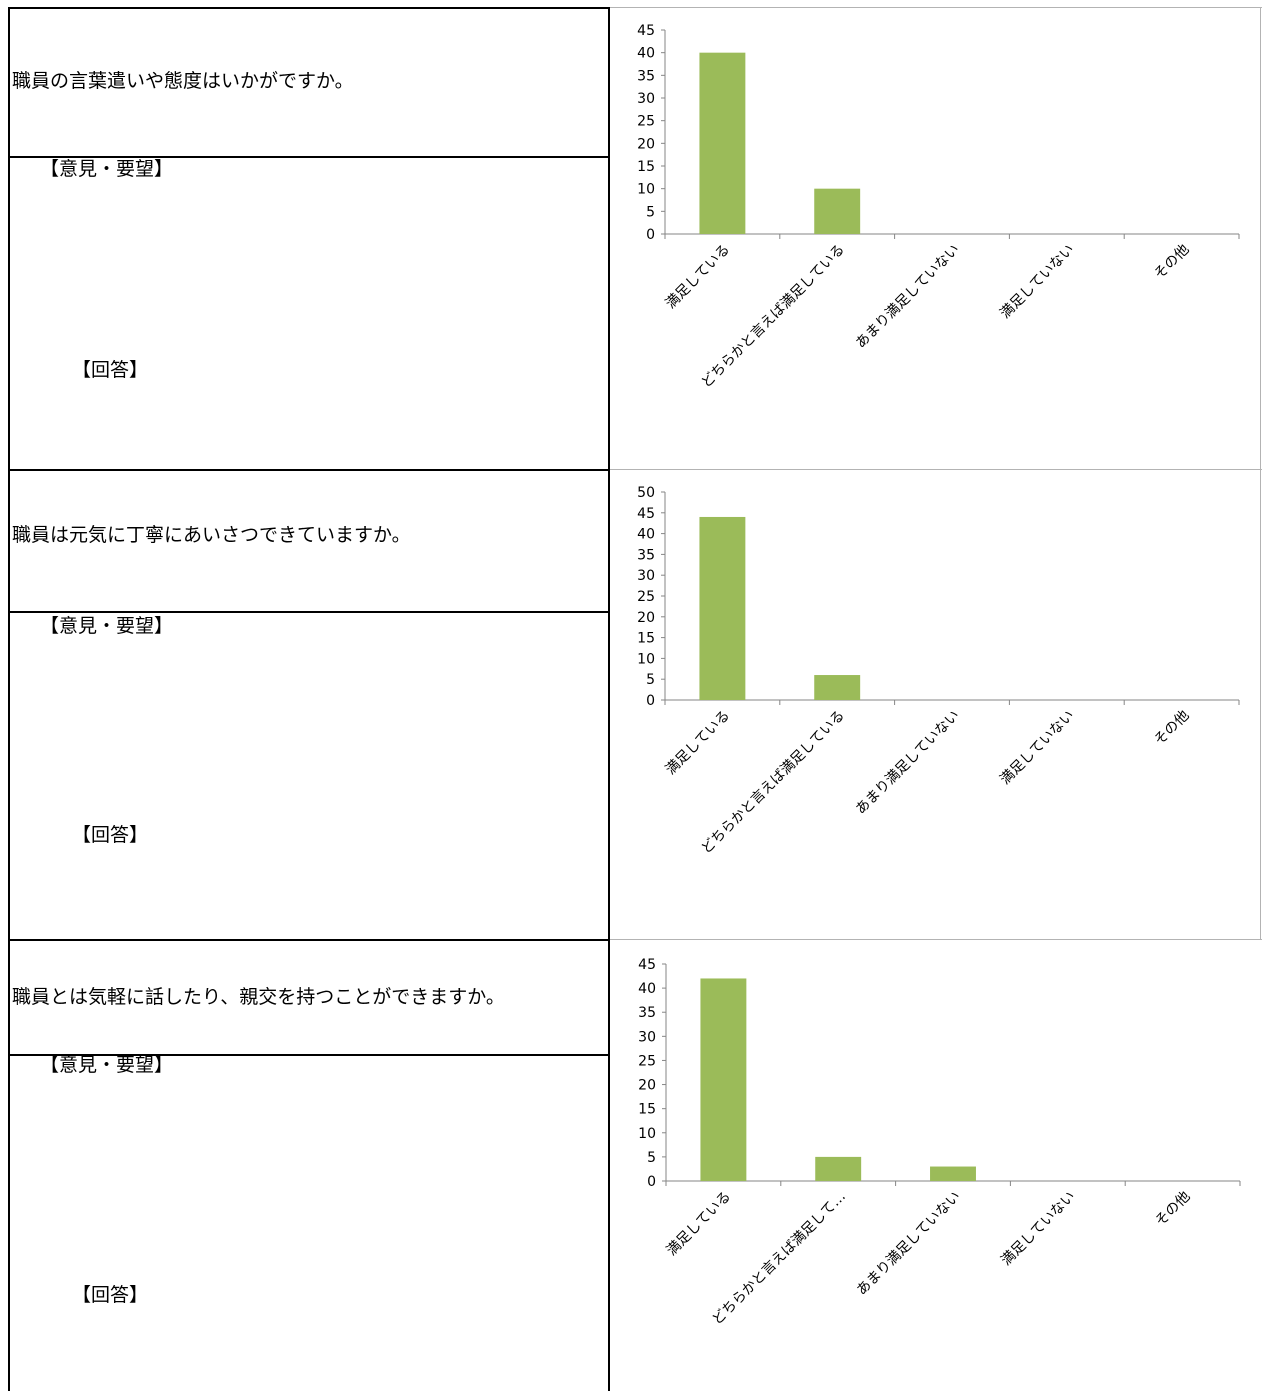 The image size is (1262, 1391). What do you see at coordinates (646, 493) in the screenshot?
I see `y-tick-label: 50` at bounding box center [646, 493].